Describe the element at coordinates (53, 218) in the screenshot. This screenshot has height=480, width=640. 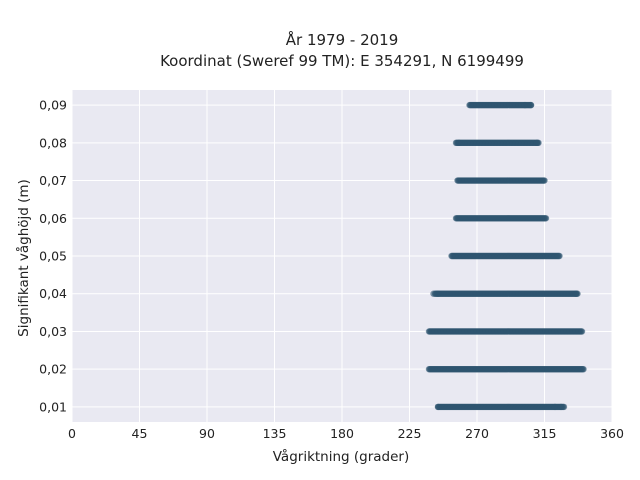
I see `y-tick-label: 0,06` at that location.